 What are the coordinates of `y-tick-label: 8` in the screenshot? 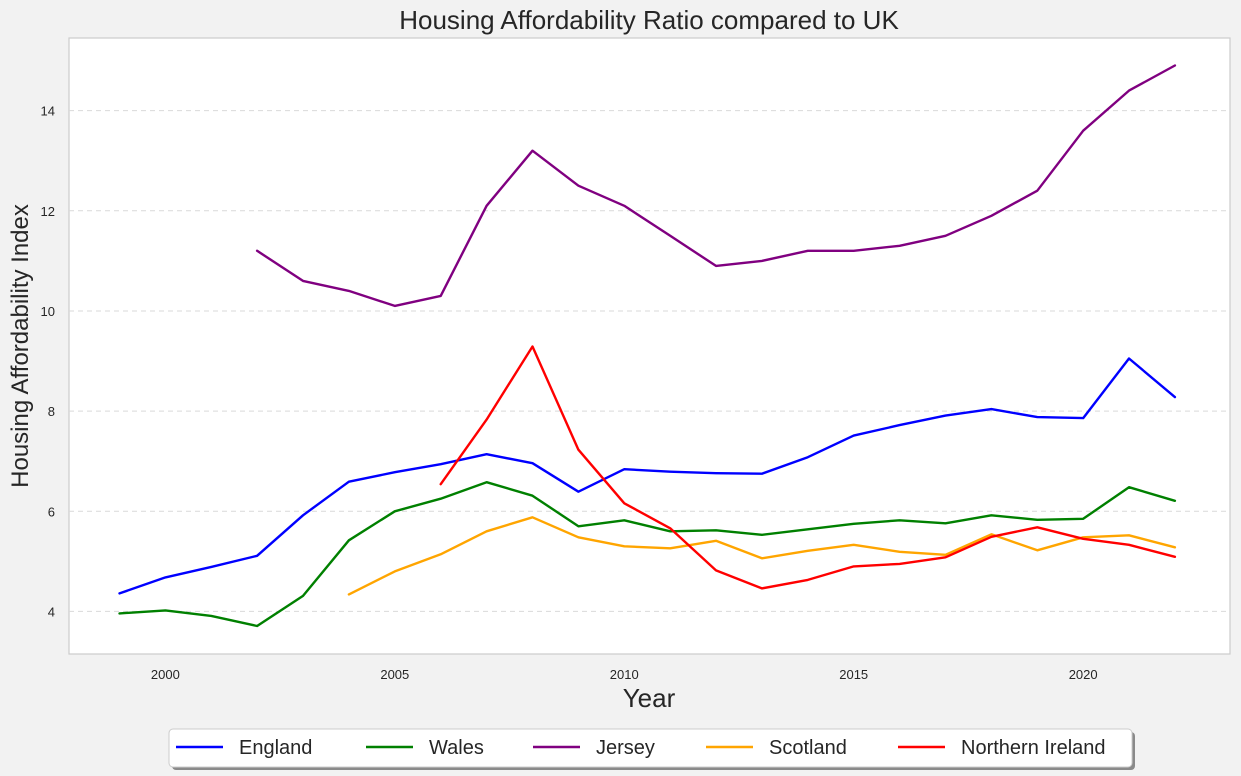 It's located at (51, 411).